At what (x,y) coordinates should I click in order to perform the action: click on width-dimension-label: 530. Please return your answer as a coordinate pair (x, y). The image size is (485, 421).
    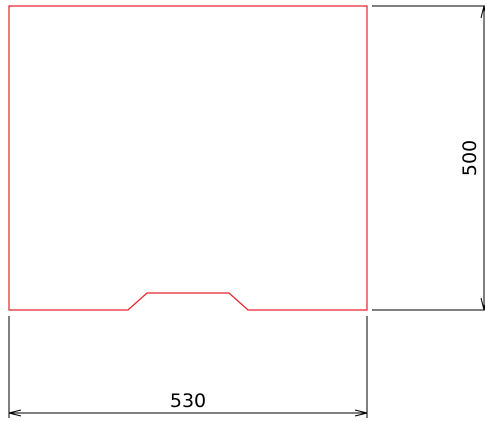
    Looking at the image, I should click on (188, 401).